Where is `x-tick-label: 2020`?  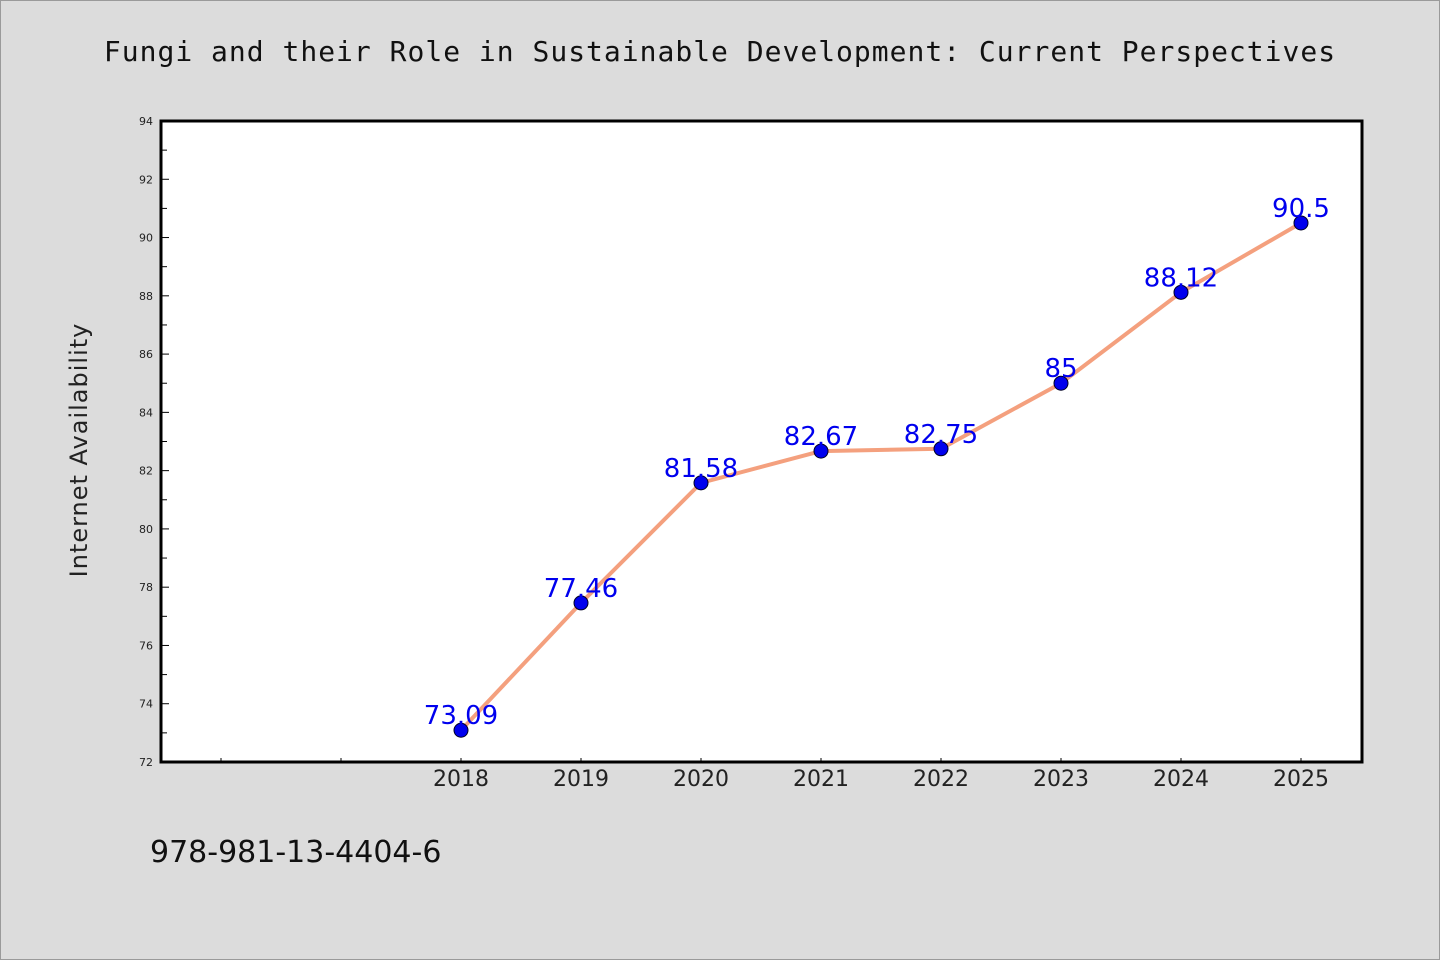
x-tick-label: 2020 is located at coordinates (701, 779).